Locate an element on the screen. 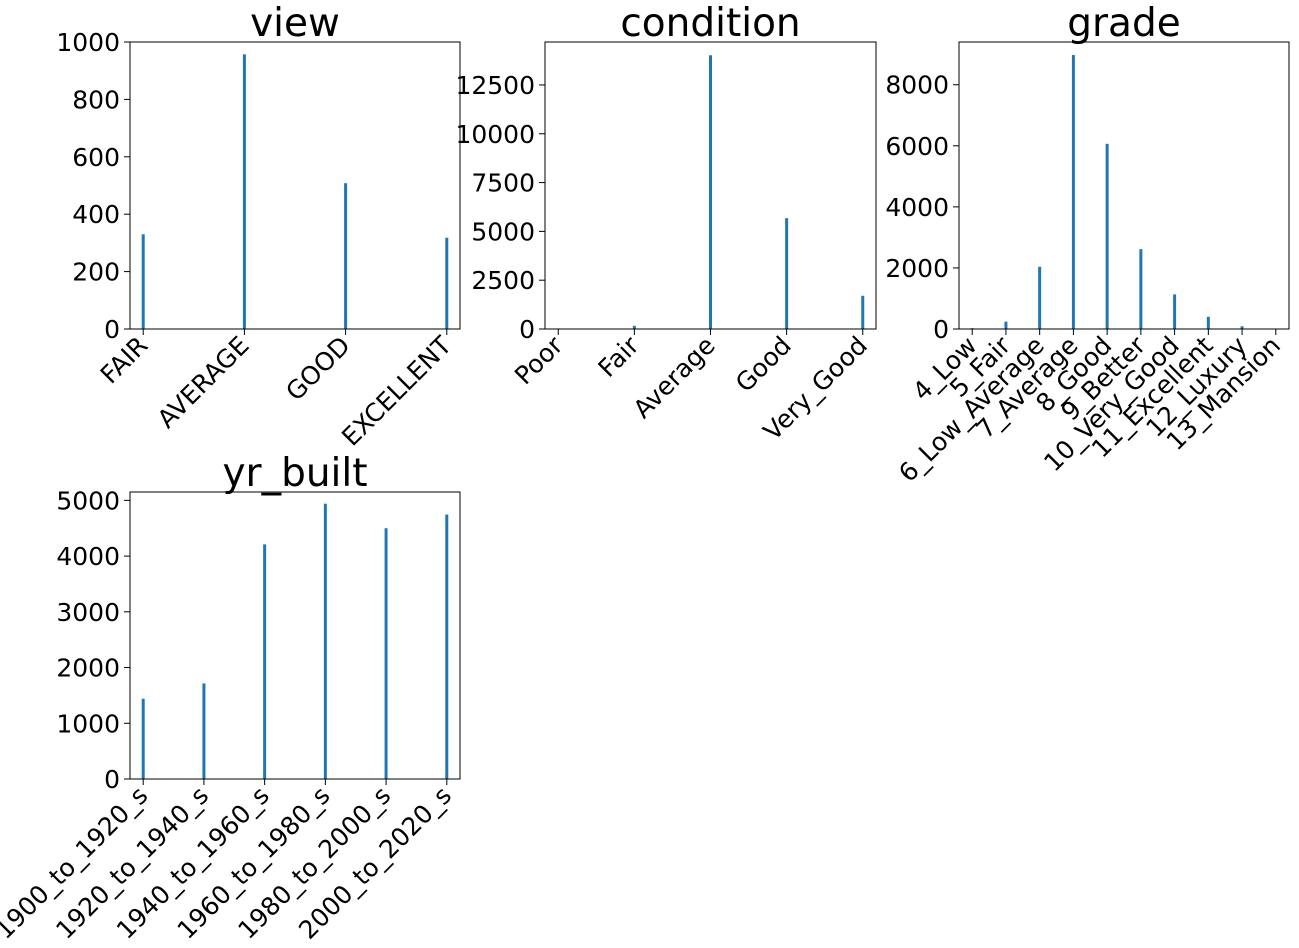  bar-1940_to_1960_s is located at coordinates (265, 661).